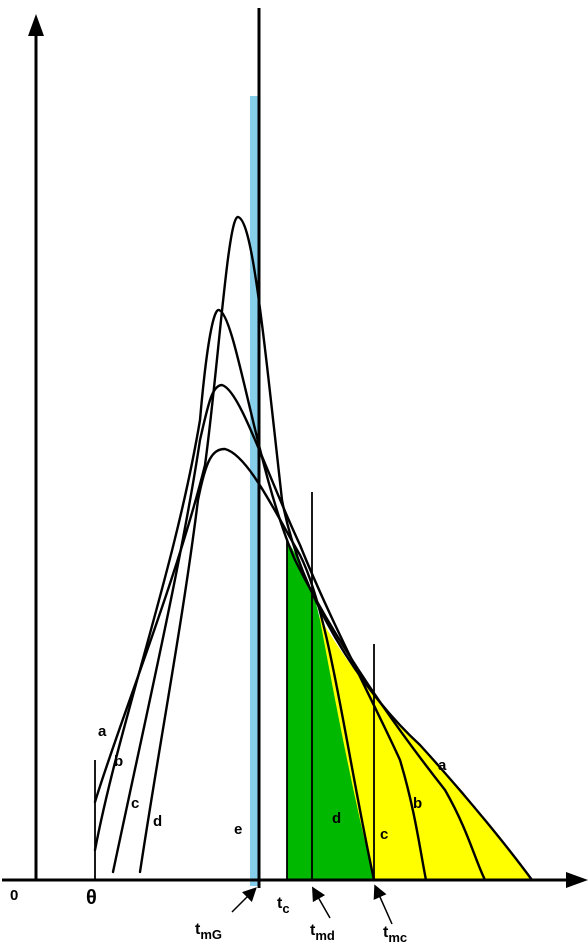  I want to click on tmd-label: tmd, so click(322, 932).